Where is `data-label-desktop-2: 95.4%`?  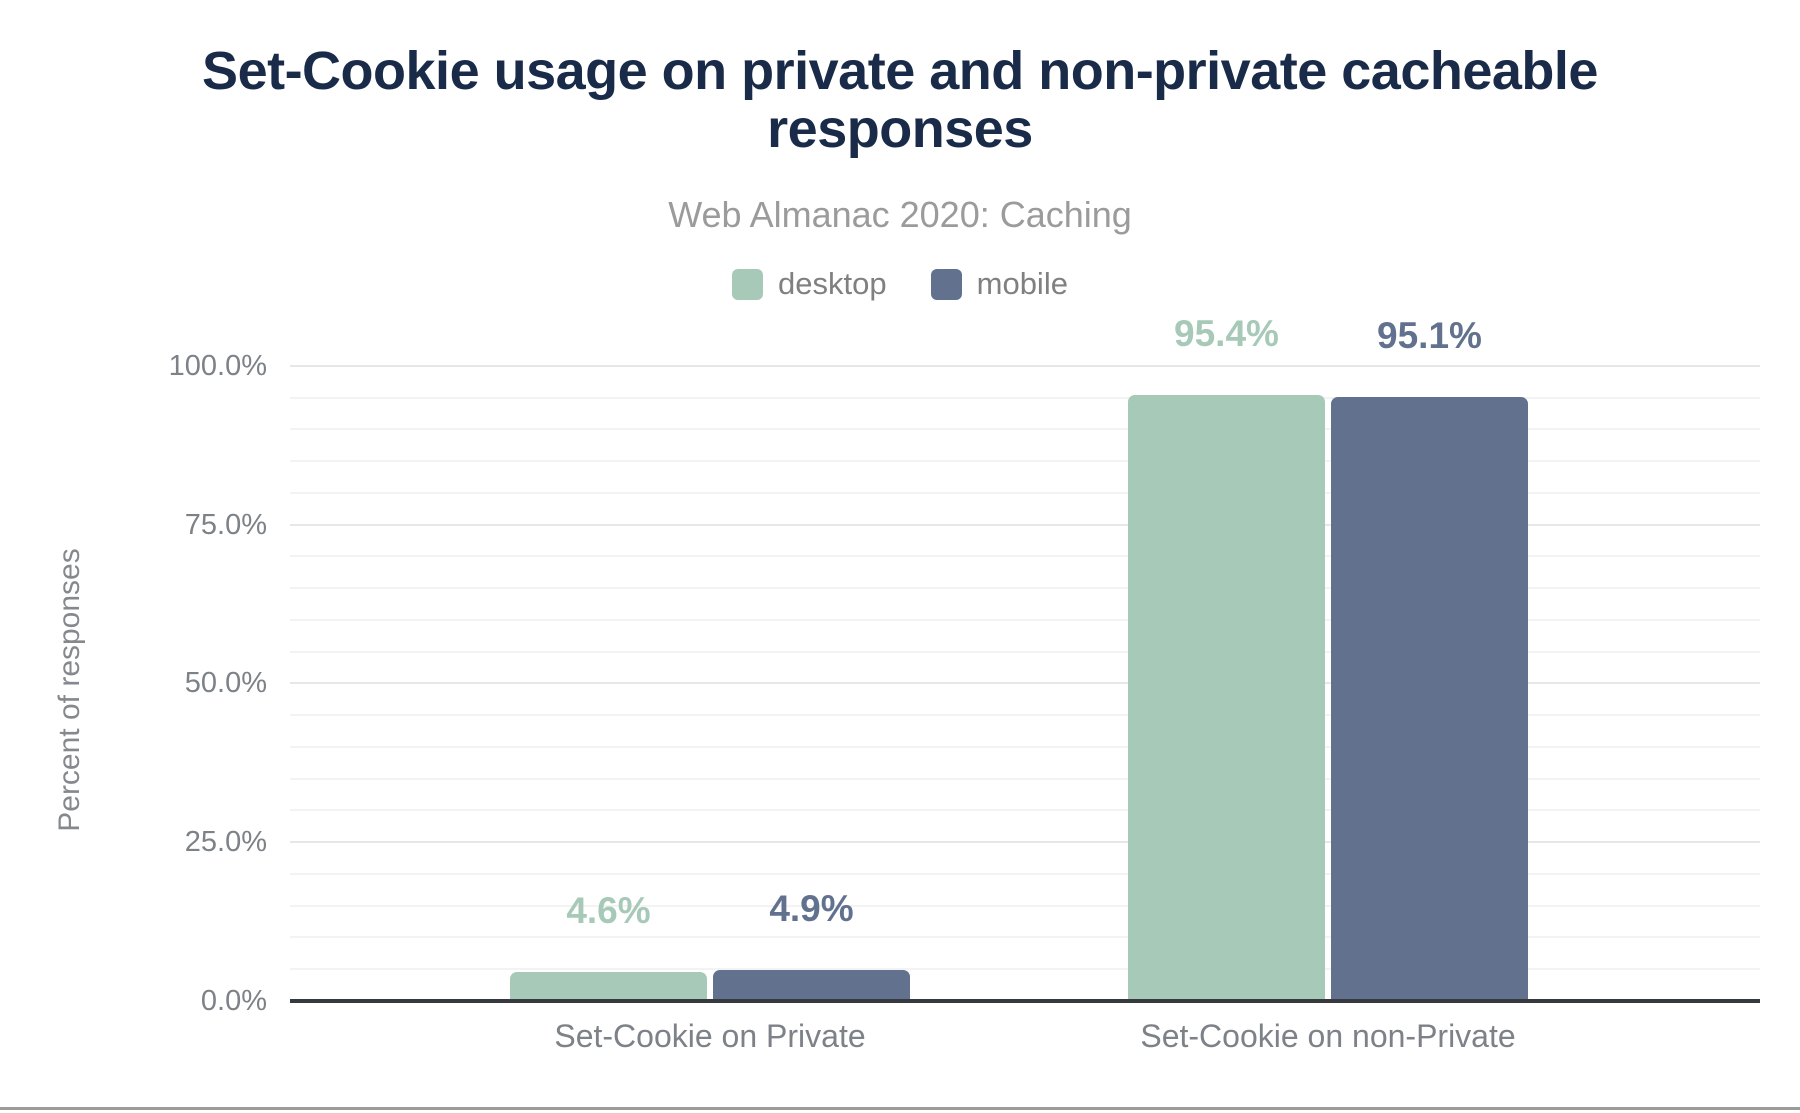
data-label-desktop-2: 95.4% is located at coordinates (1226, 333).